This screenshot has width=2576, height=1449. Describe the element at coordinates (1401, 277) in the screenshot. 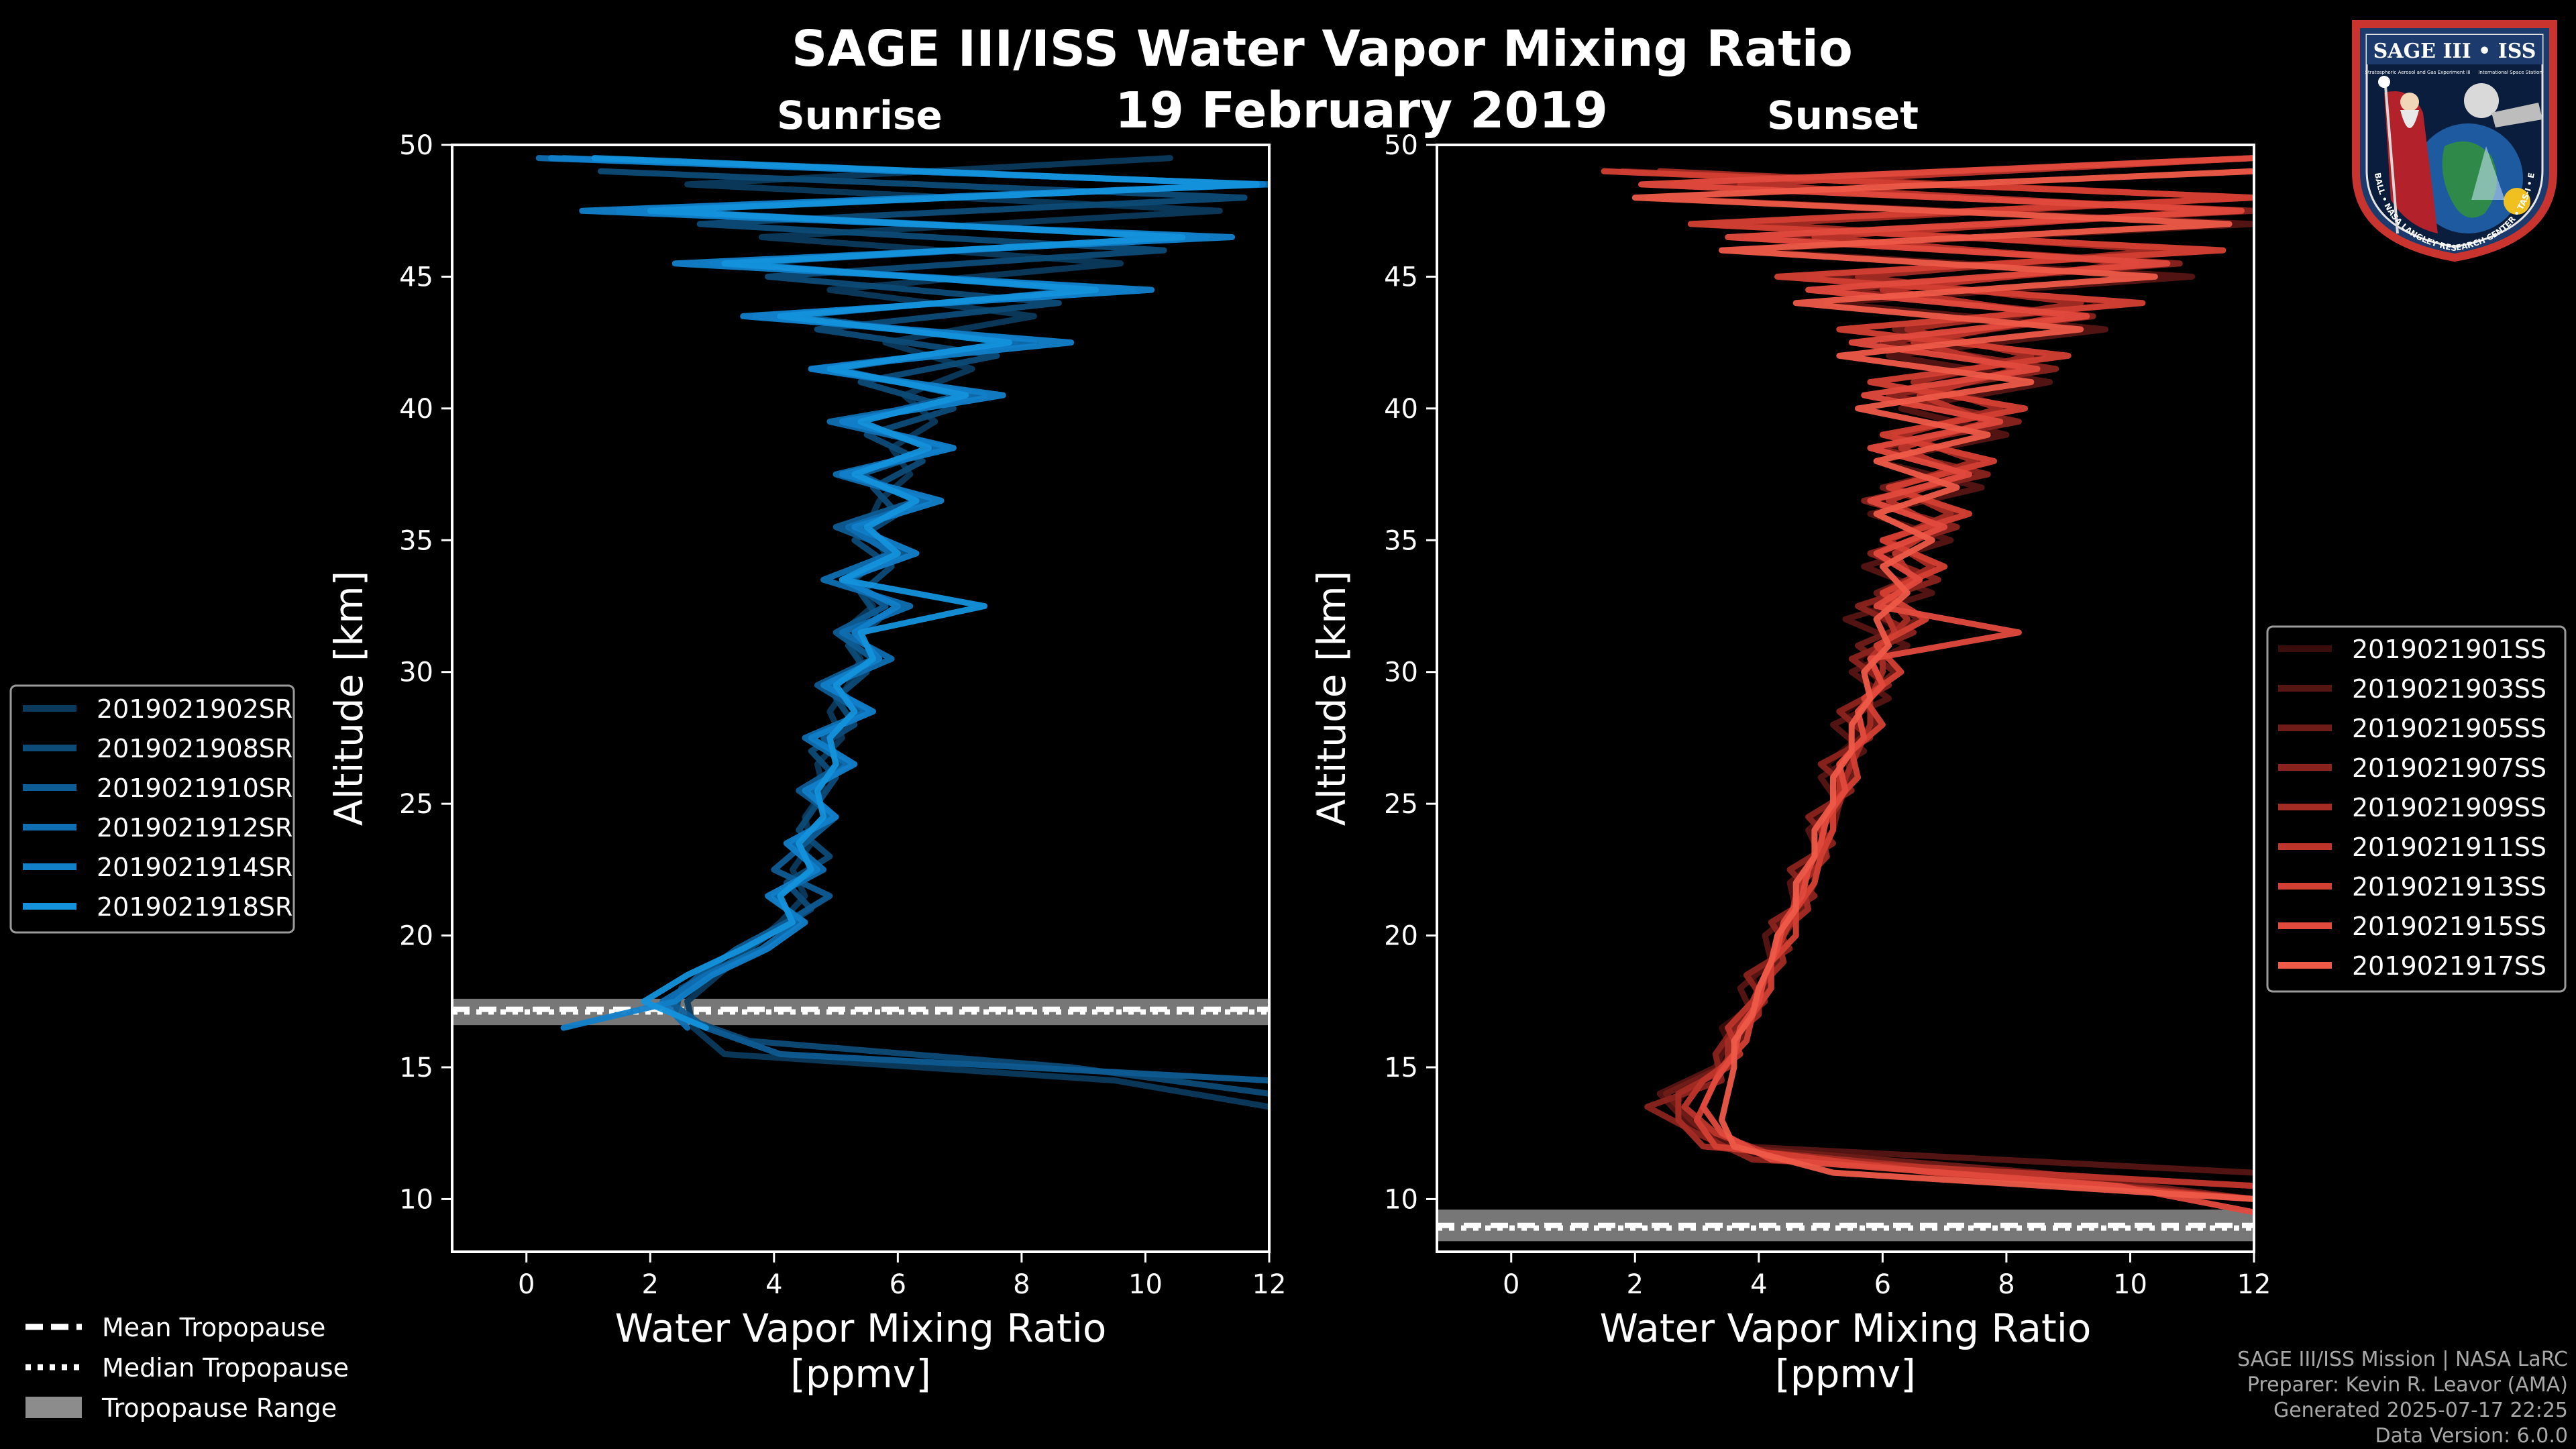

I see `sunset-ytick-label: 45` at that location.